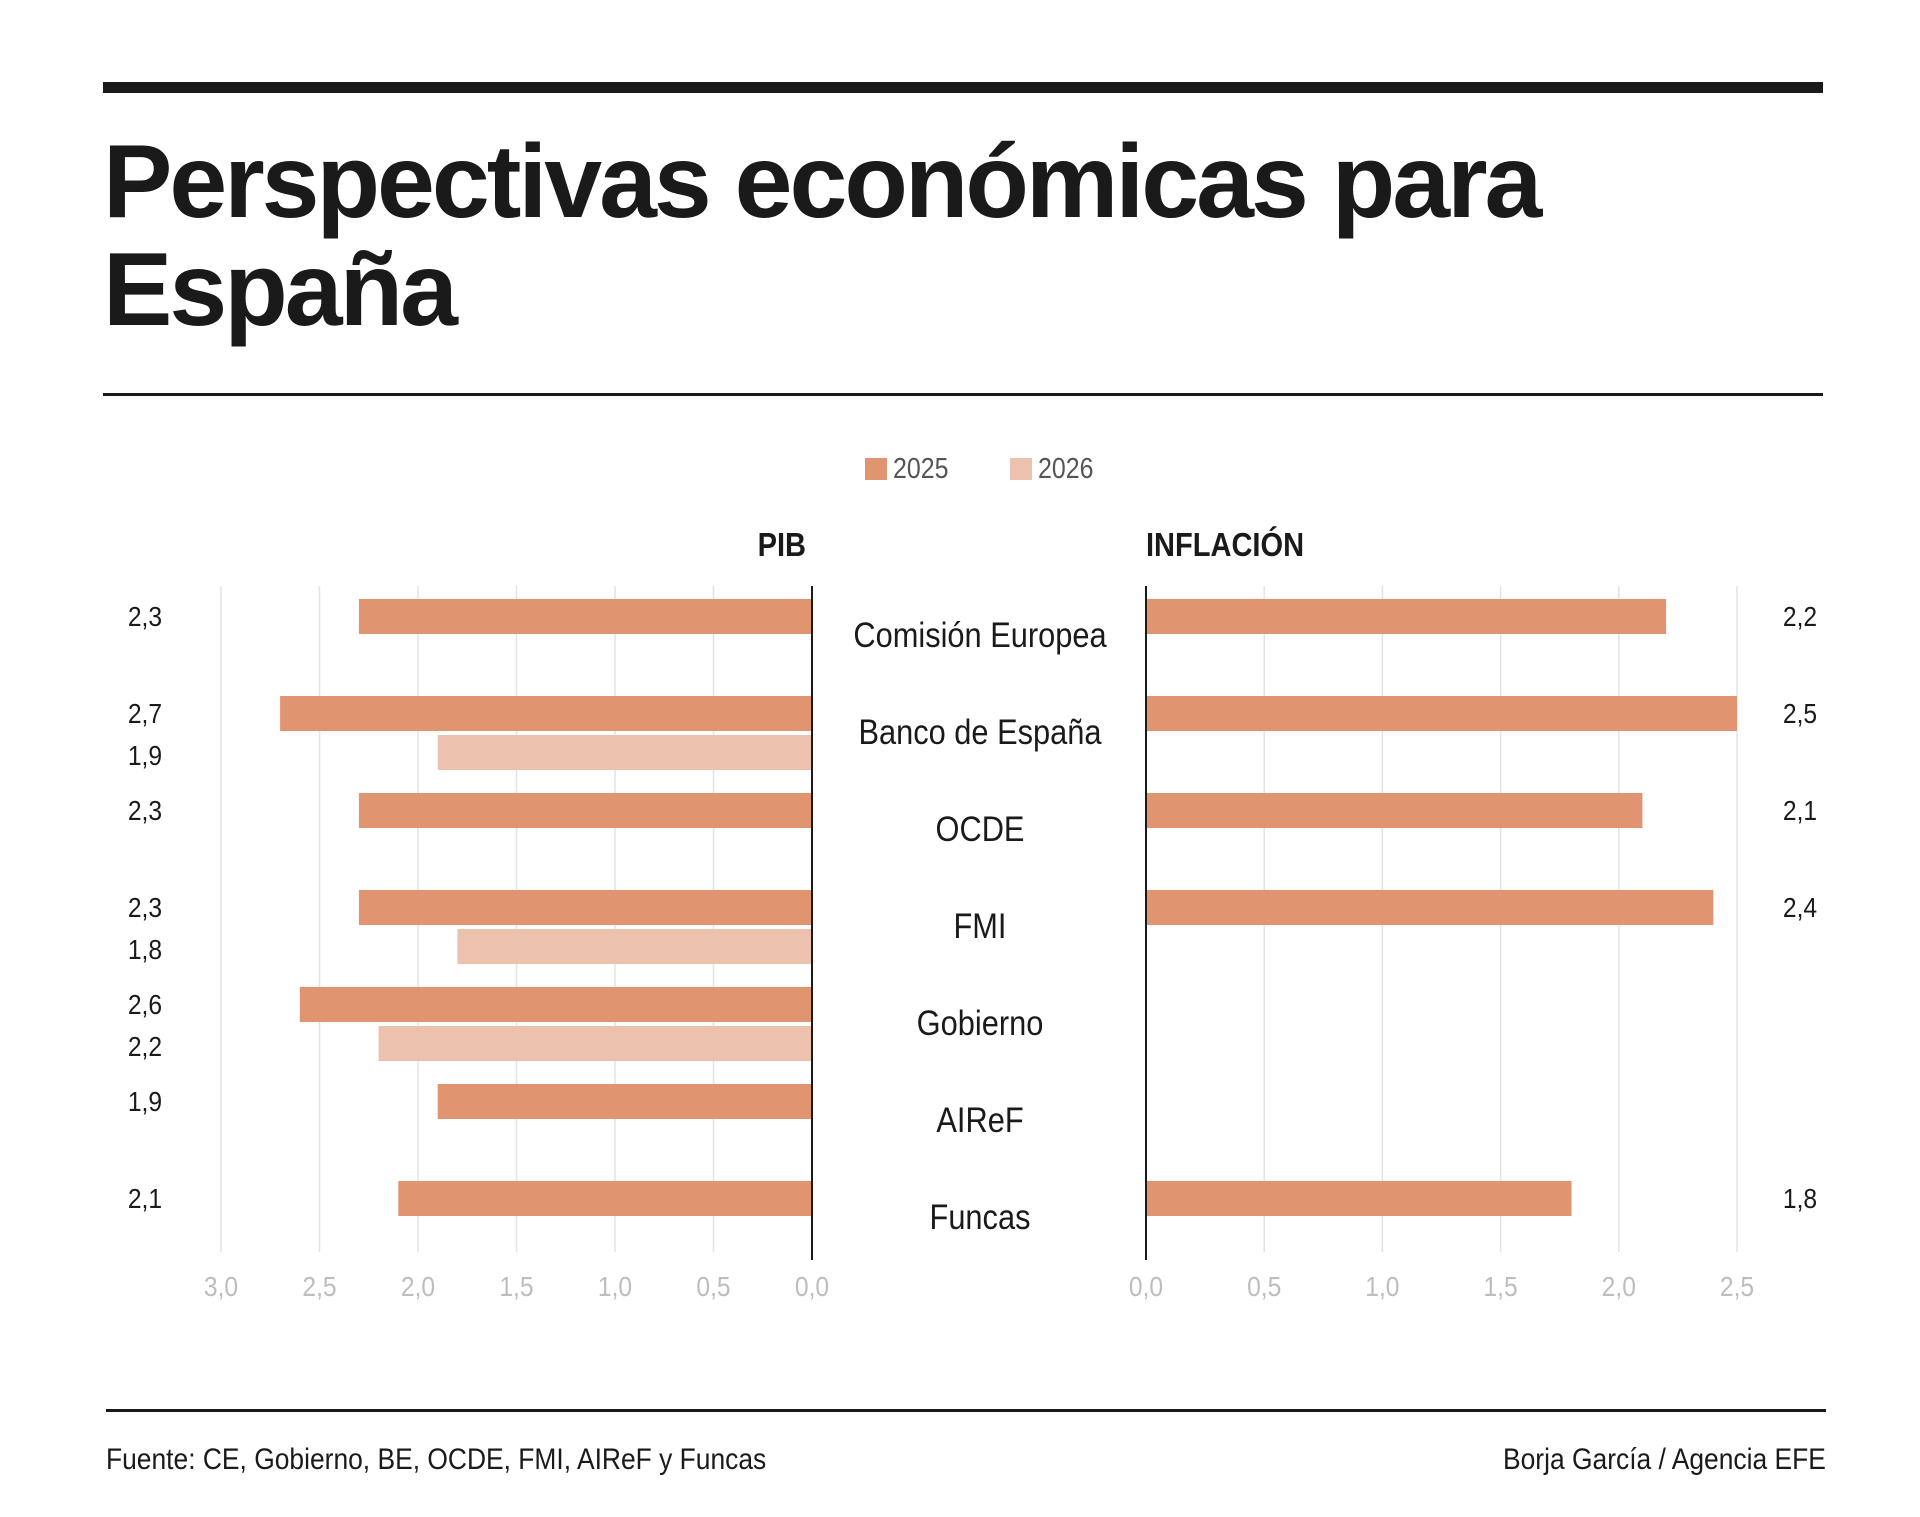  I want to click on pib-tick-label: 0,5, so click(713, 1287).